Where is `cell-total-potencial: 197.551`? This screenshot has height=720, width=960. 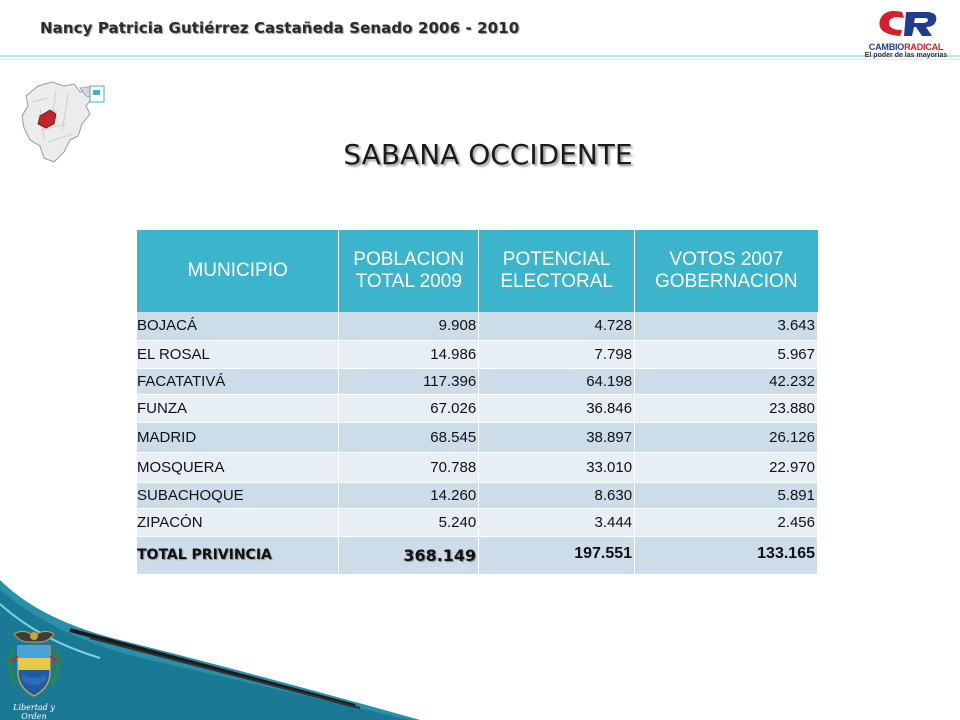 cell-total-potencial: 197.551 is located at coordinates (557, 555).